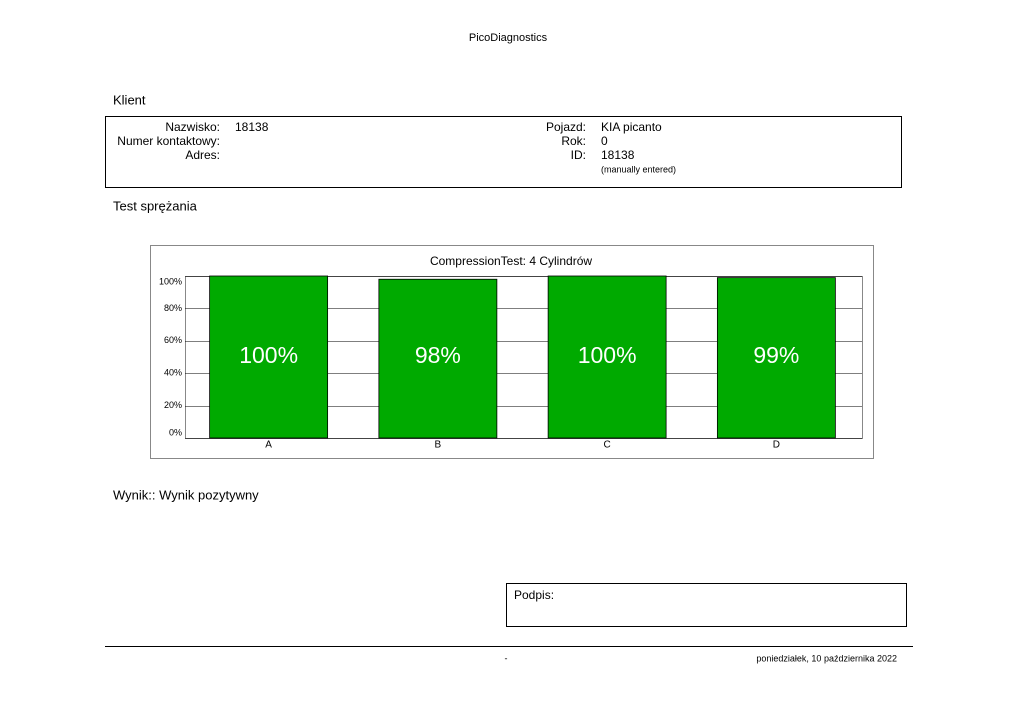 Image resolution: width=1024 pixels, height=724 pixels. I want to click on field-value: 0, so click(604, 141).